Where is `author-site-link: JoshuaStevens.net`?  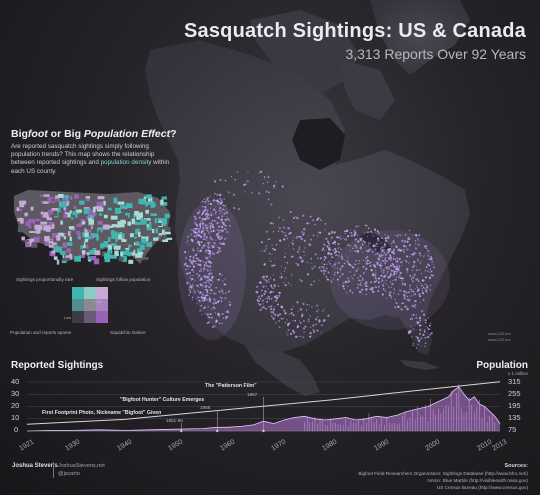 author-site-link: JoshuaStevens.net is located at coordinates (81, 466).